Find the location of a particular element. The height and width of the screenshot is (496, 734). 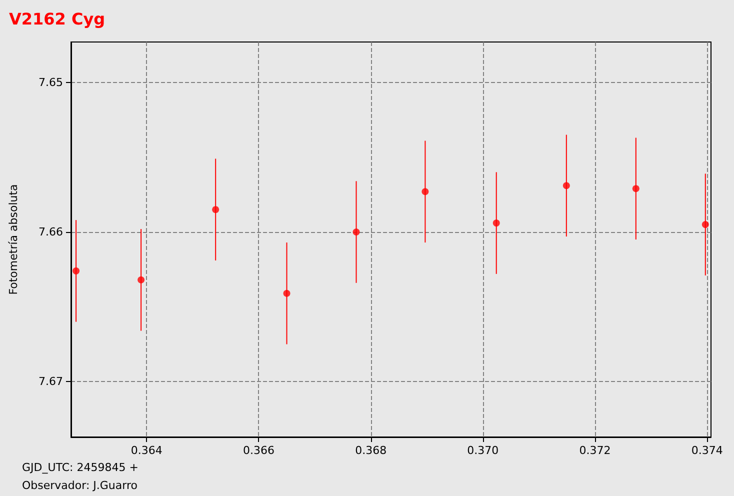

x-tick-label: 0.370 is located at coordinates (483, 450).